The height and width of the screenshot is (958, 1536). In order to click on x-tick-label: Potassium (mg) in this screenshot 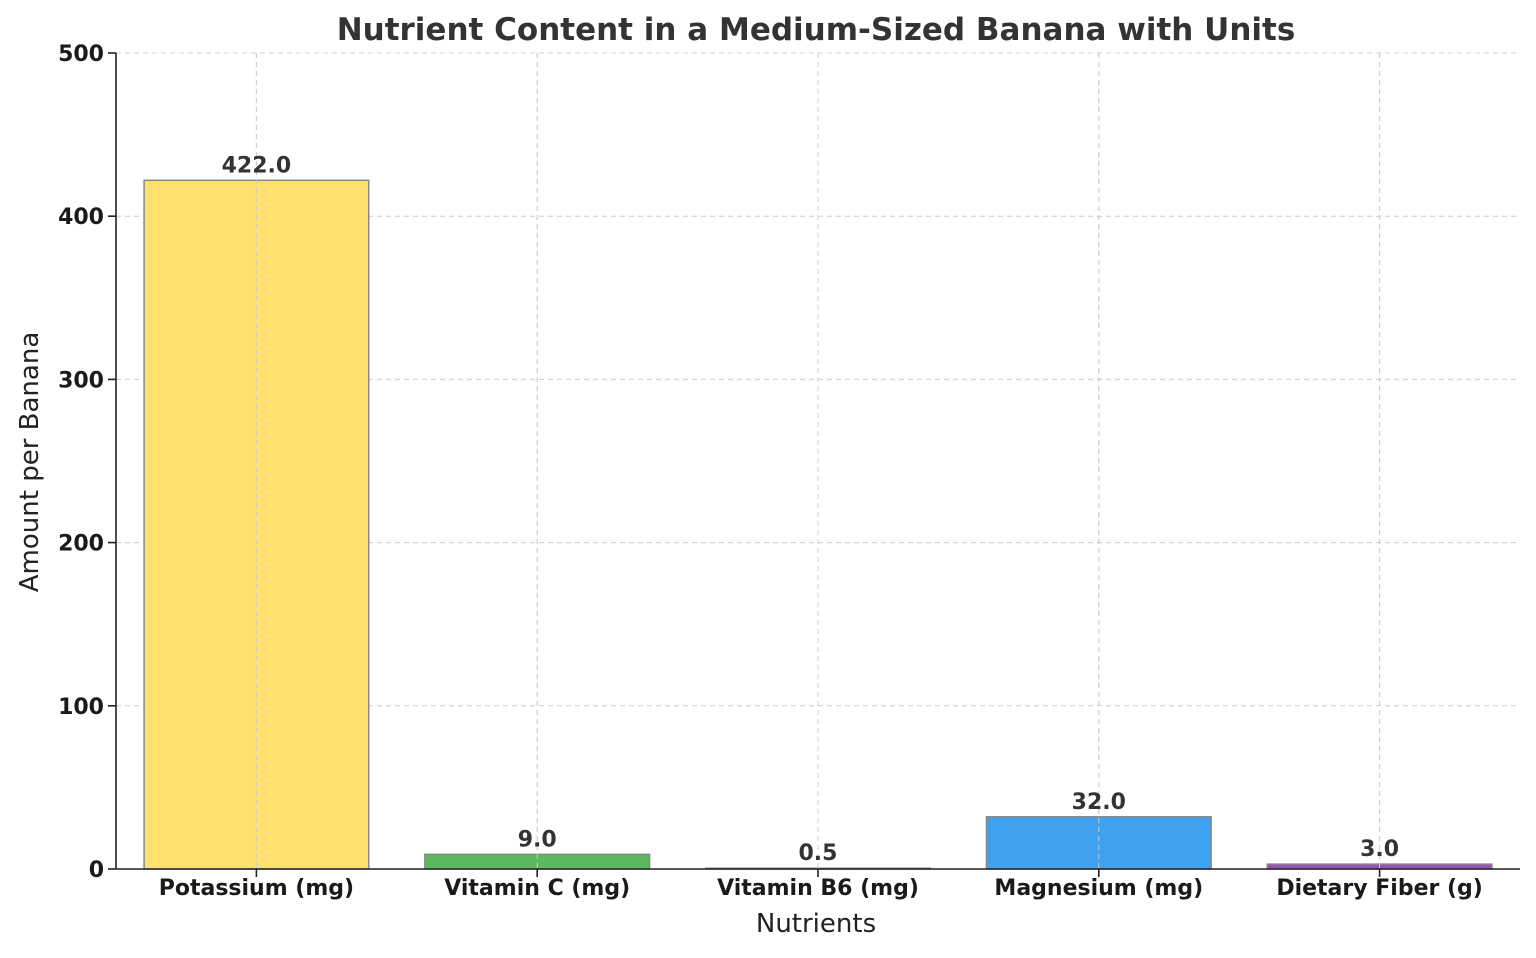, I will do `click(256, 888)`.